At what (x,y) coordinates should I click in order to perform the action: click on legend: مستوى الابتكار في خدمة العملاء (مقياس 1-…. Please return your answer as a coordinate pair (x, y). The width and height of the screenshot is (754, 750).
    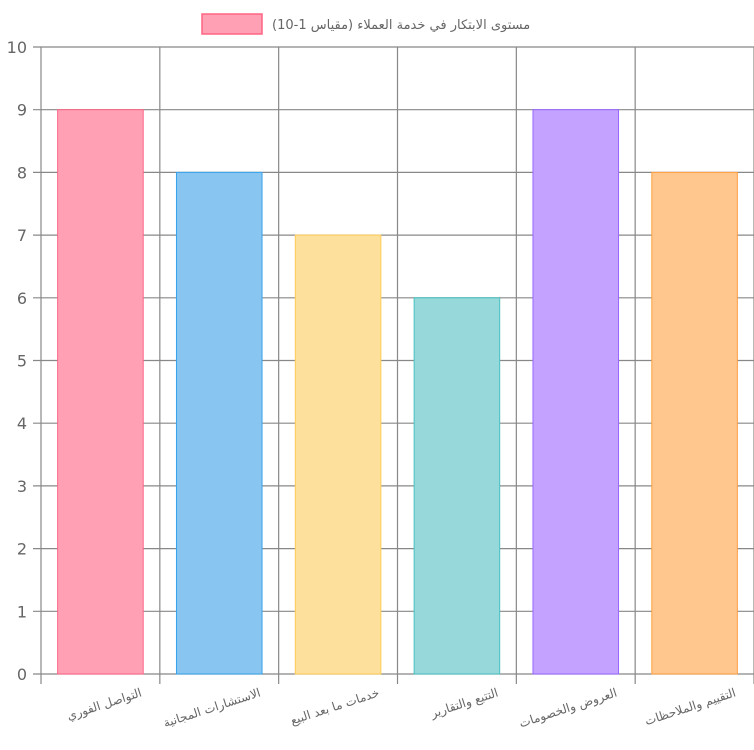
    Looking at the image, I should click on (365, 24).